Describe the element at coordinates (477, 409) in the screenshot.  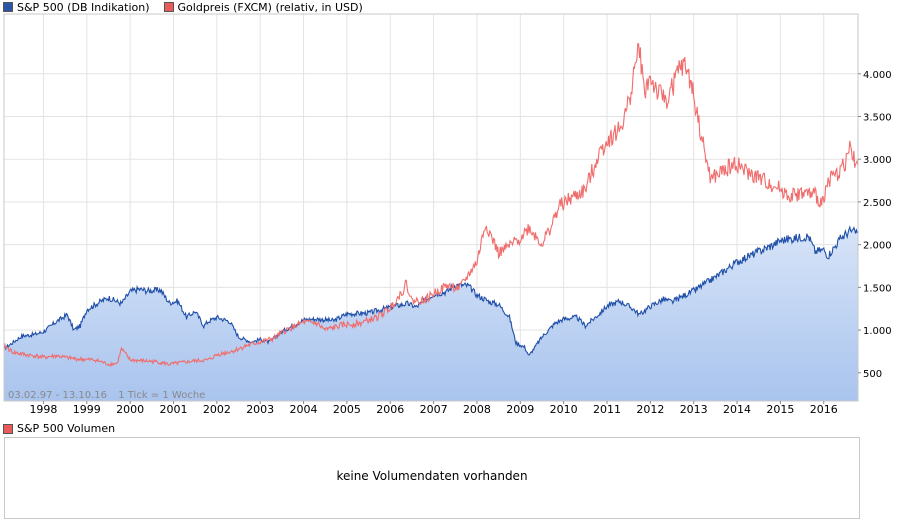
I see `x-tick-label: 2008` at that location.